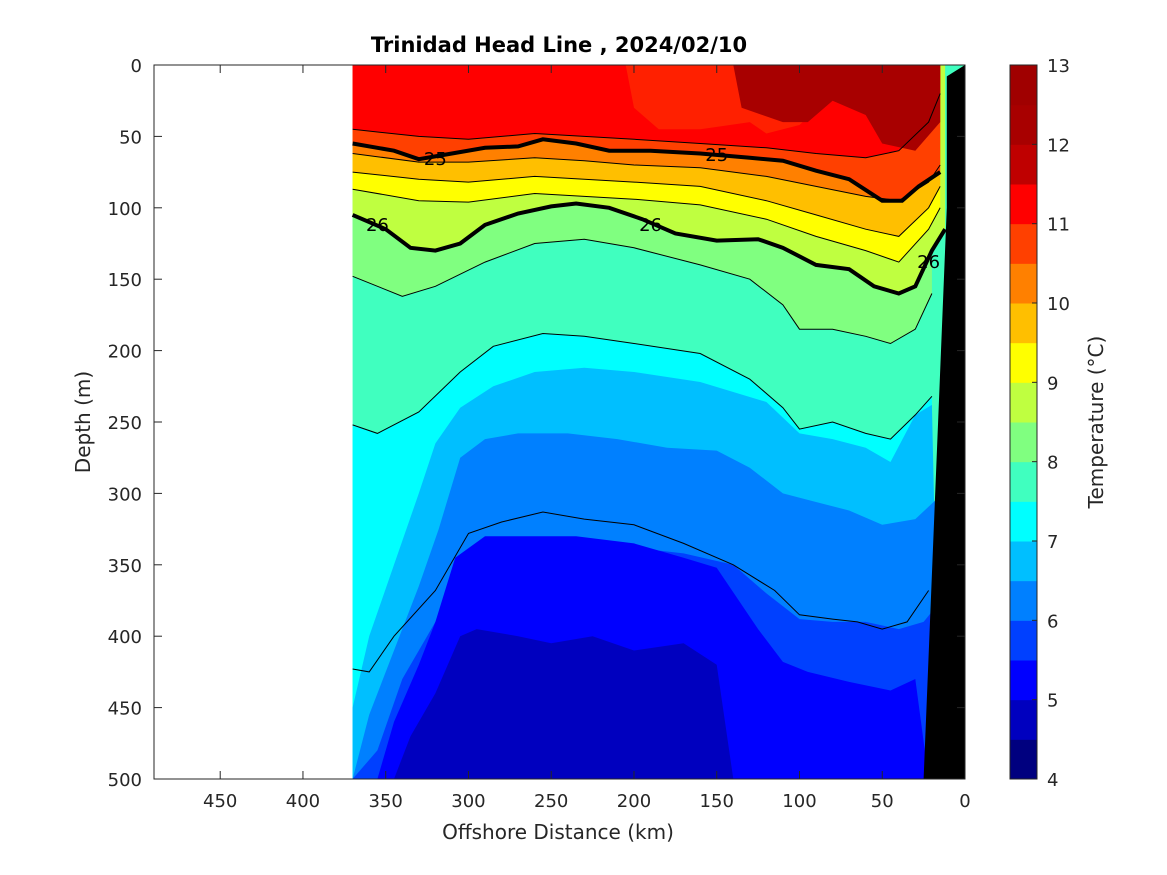 This screenshot has height=875, width=1167. What do you see at coordinates (1052, 701) in the screenshot?
I see `colorbar-tick-label: 5` at bounding box center [1052, 701].